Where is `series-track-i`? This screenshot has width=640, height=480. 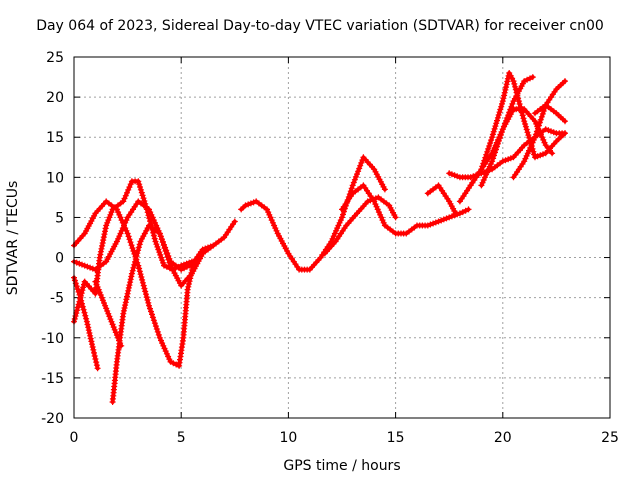
series-track-i is located at coordinates (405, 209).